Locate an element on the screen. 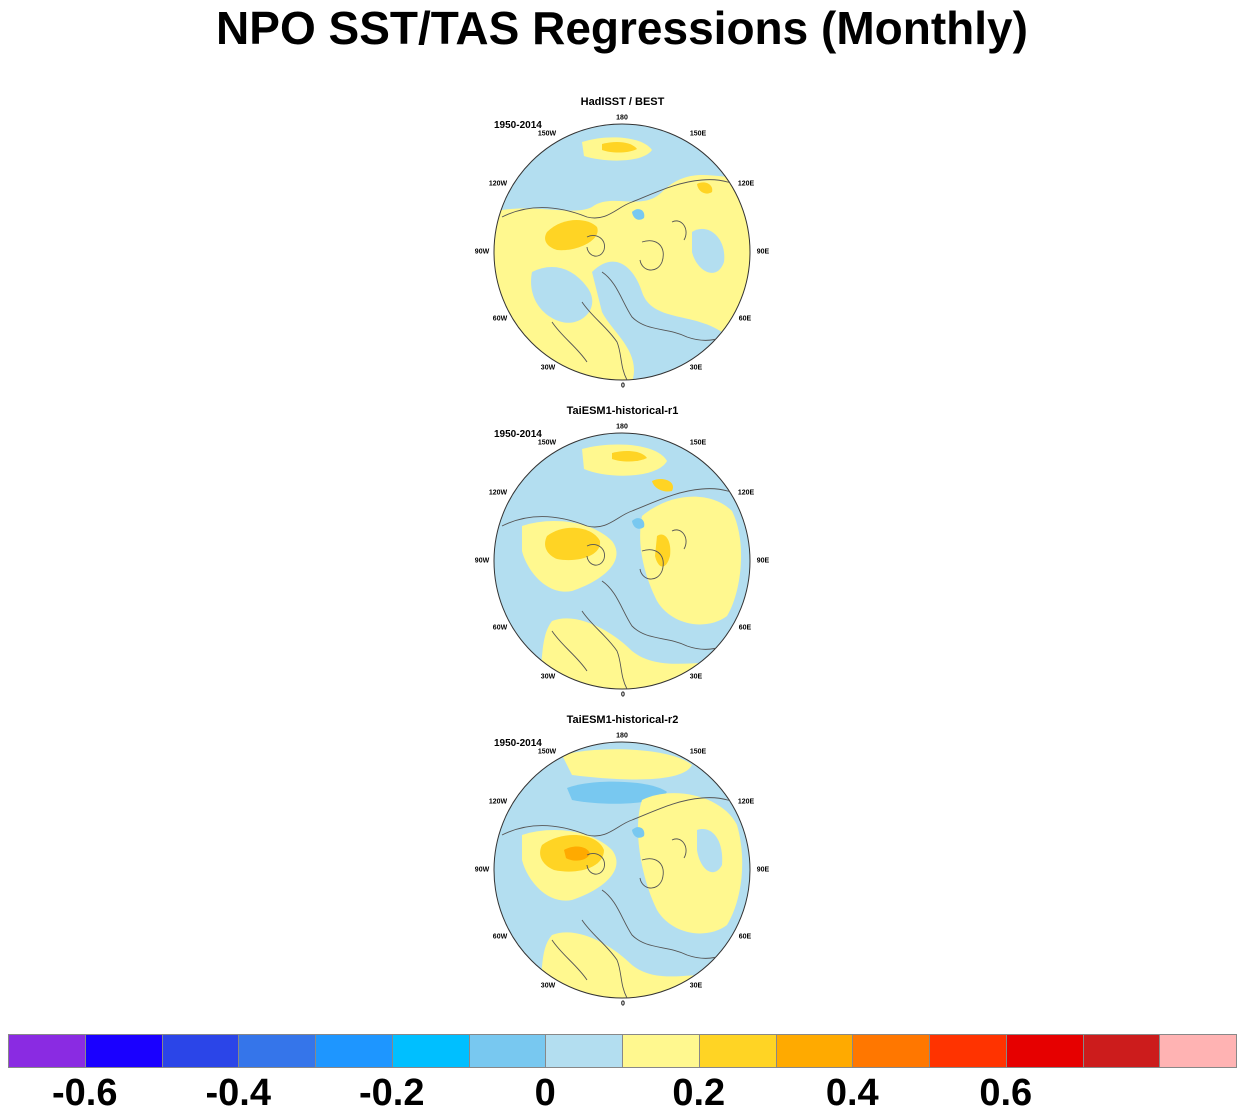  colorbar-tick-label: -0.6 is located at coordinates (85, 1093).